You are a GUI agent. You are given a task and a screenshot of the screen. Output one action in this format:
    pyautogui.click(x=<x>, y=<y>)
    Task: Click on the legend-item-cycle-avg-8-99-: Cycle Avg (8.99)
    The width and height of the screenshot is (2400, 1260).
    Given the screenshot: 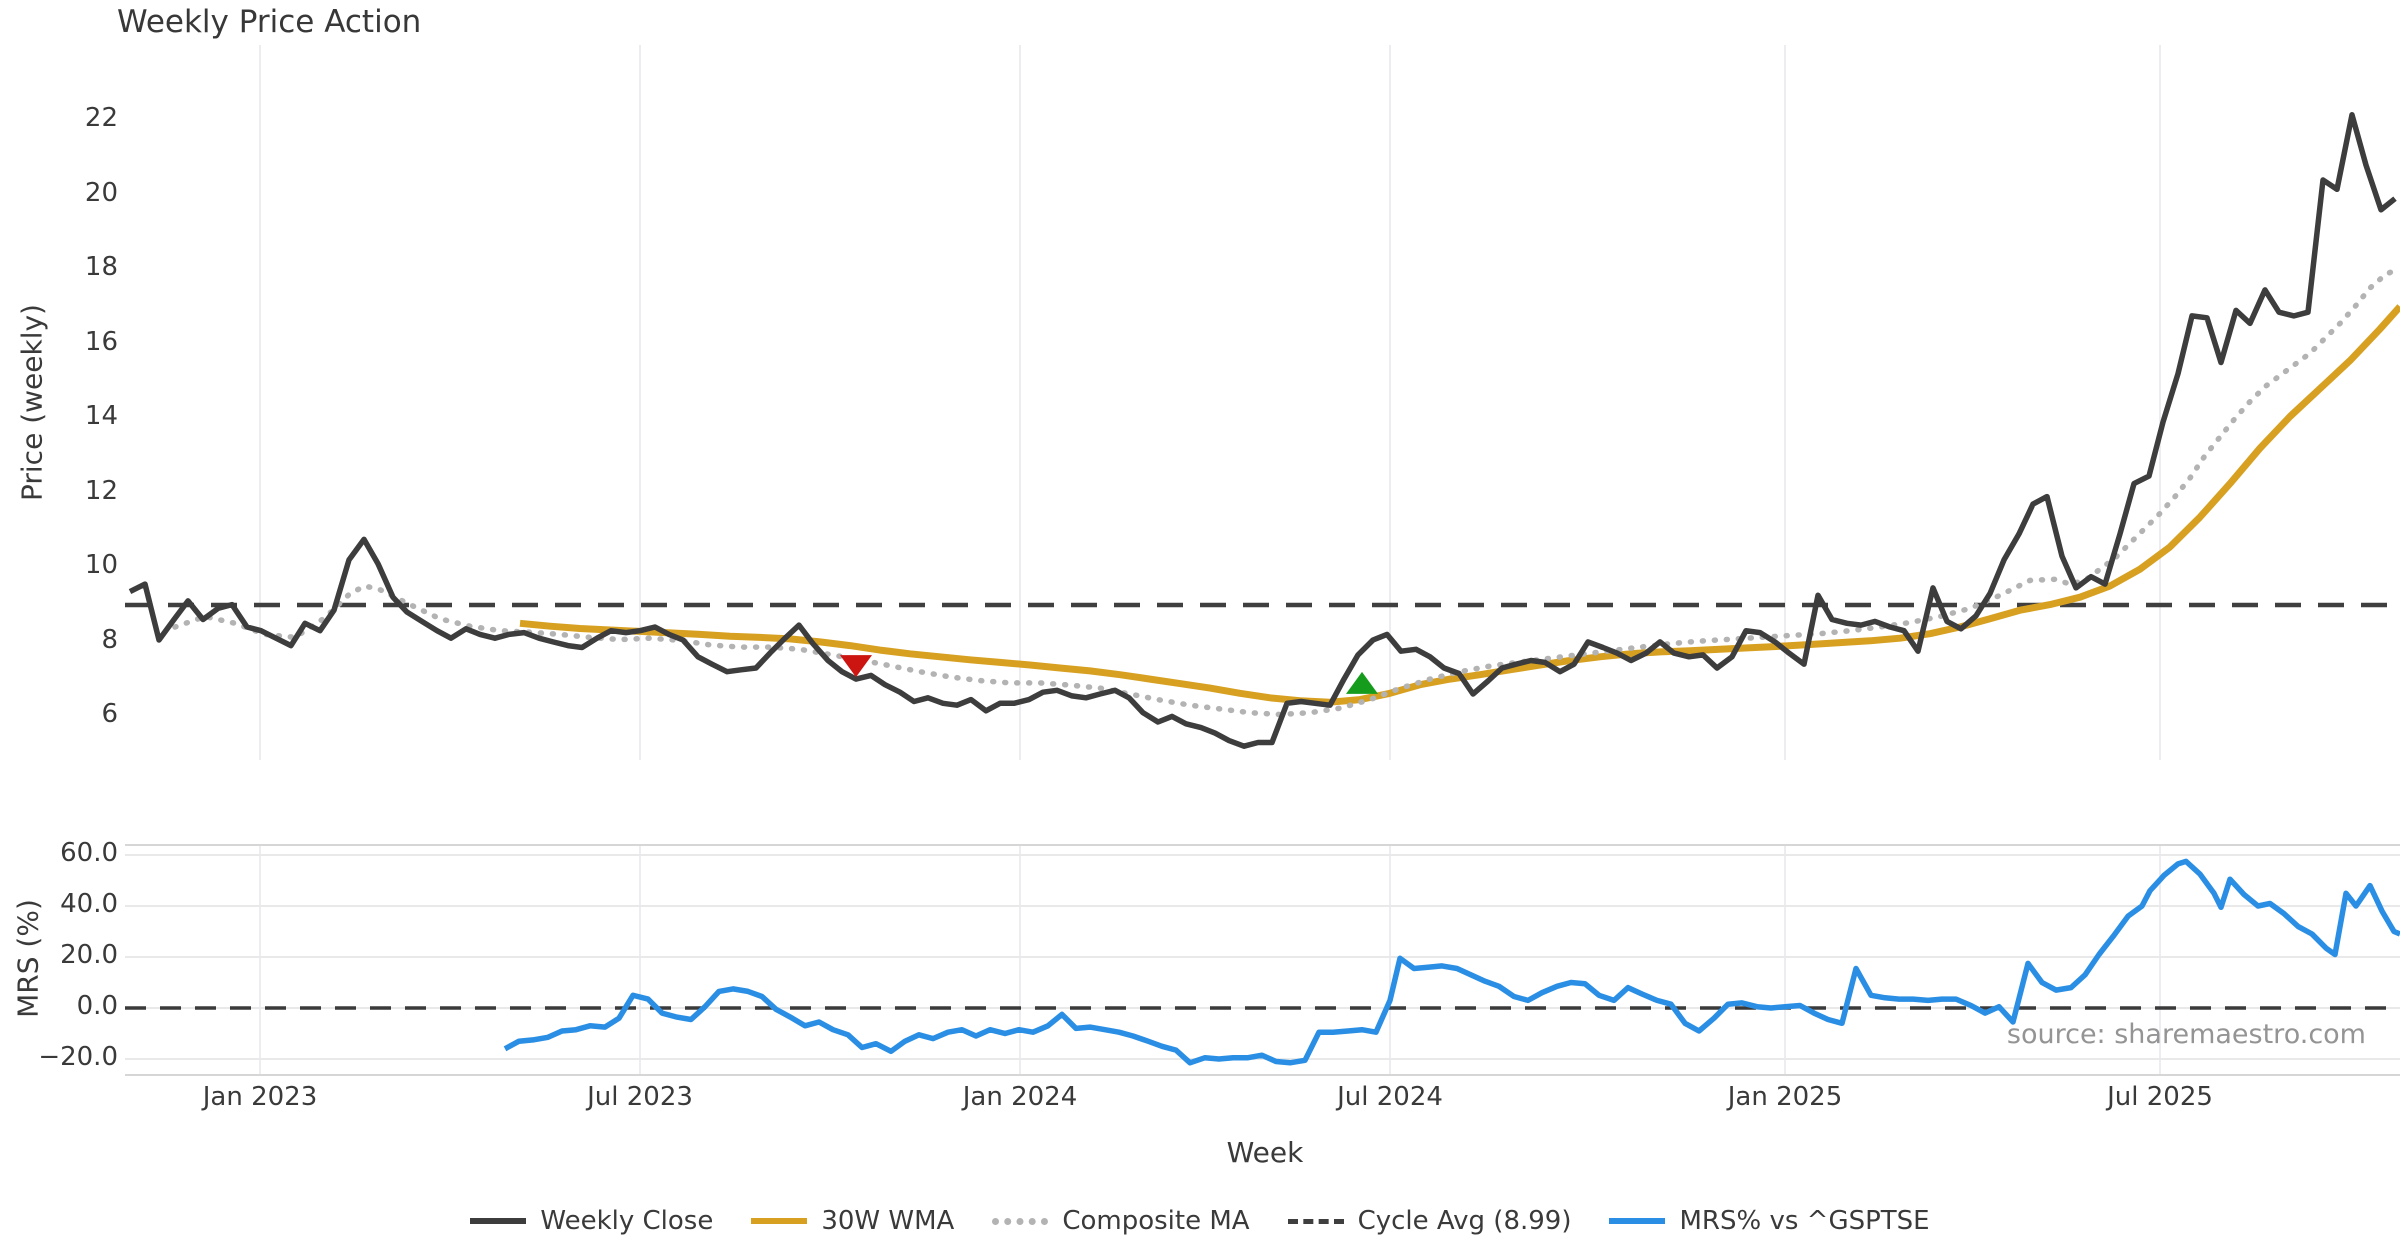 What is the action you would take?
    pyautogui.click(x=1429, y=1221)
    